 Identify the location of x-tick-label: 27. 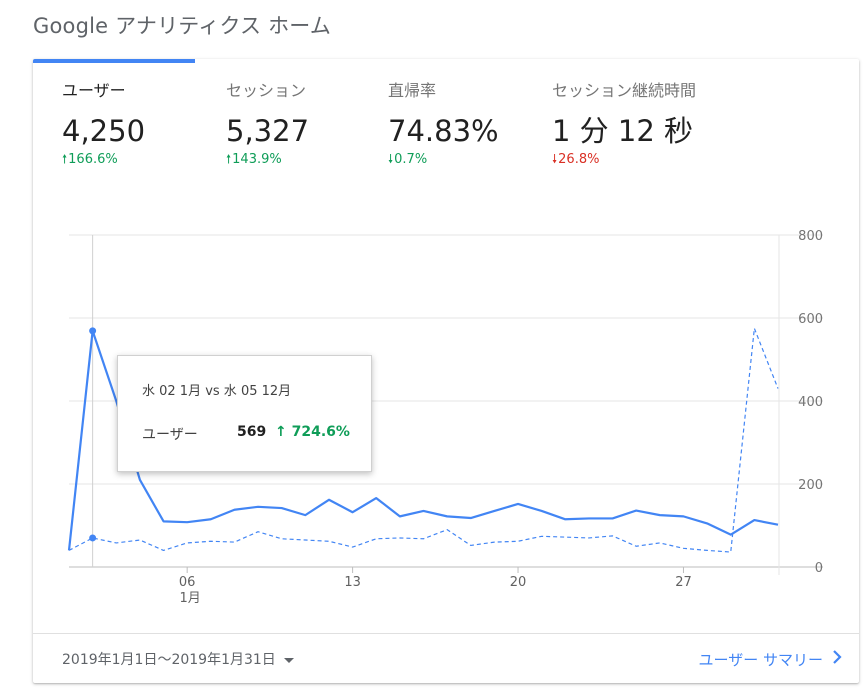
(683, 582).